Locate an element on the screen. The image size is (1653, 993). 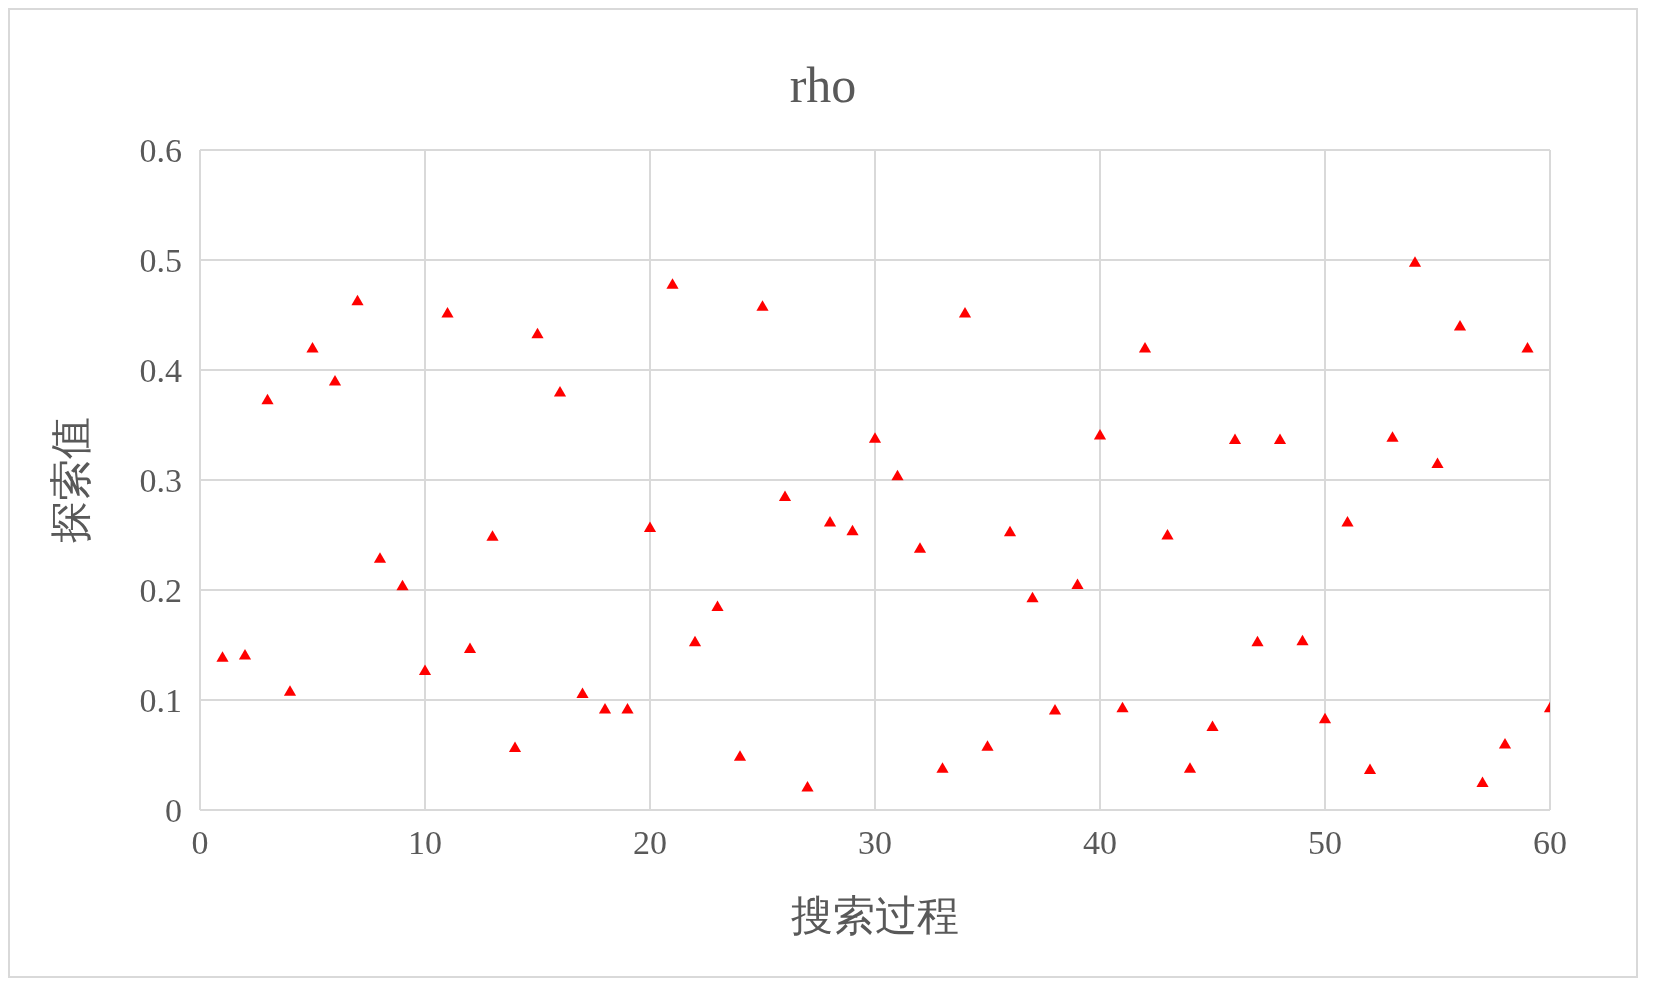
x-tick-label: 20 is located at coordinates (650, 843).